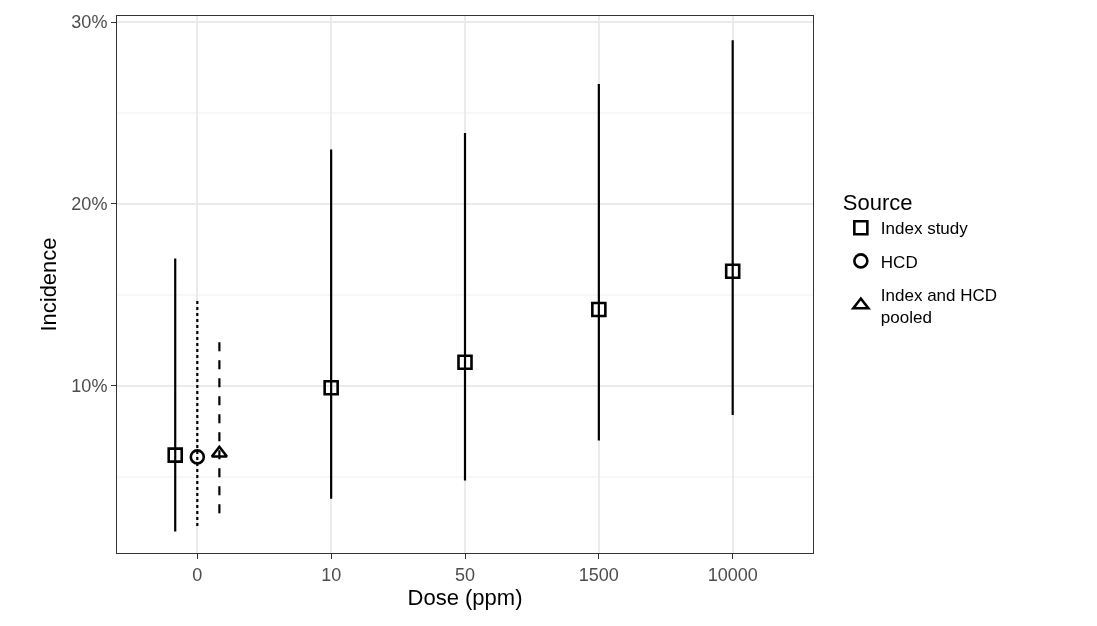 This screenshot has height=626, width=1097. Describe the element at coordinates (465, 597) in the screenshot. I see `x-axis-title: Dose (ppm)` at that location.